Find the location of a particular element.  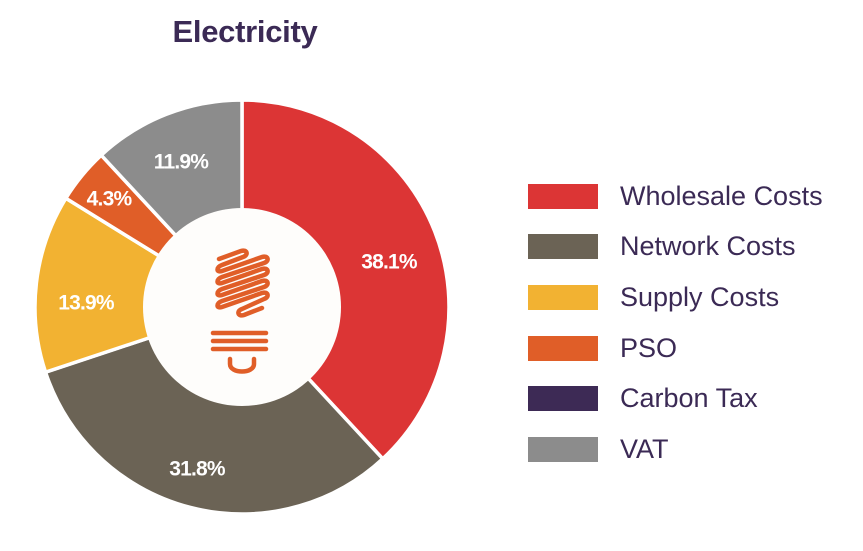

legend-item-vat: VAT is located at coordinates (675, 449).